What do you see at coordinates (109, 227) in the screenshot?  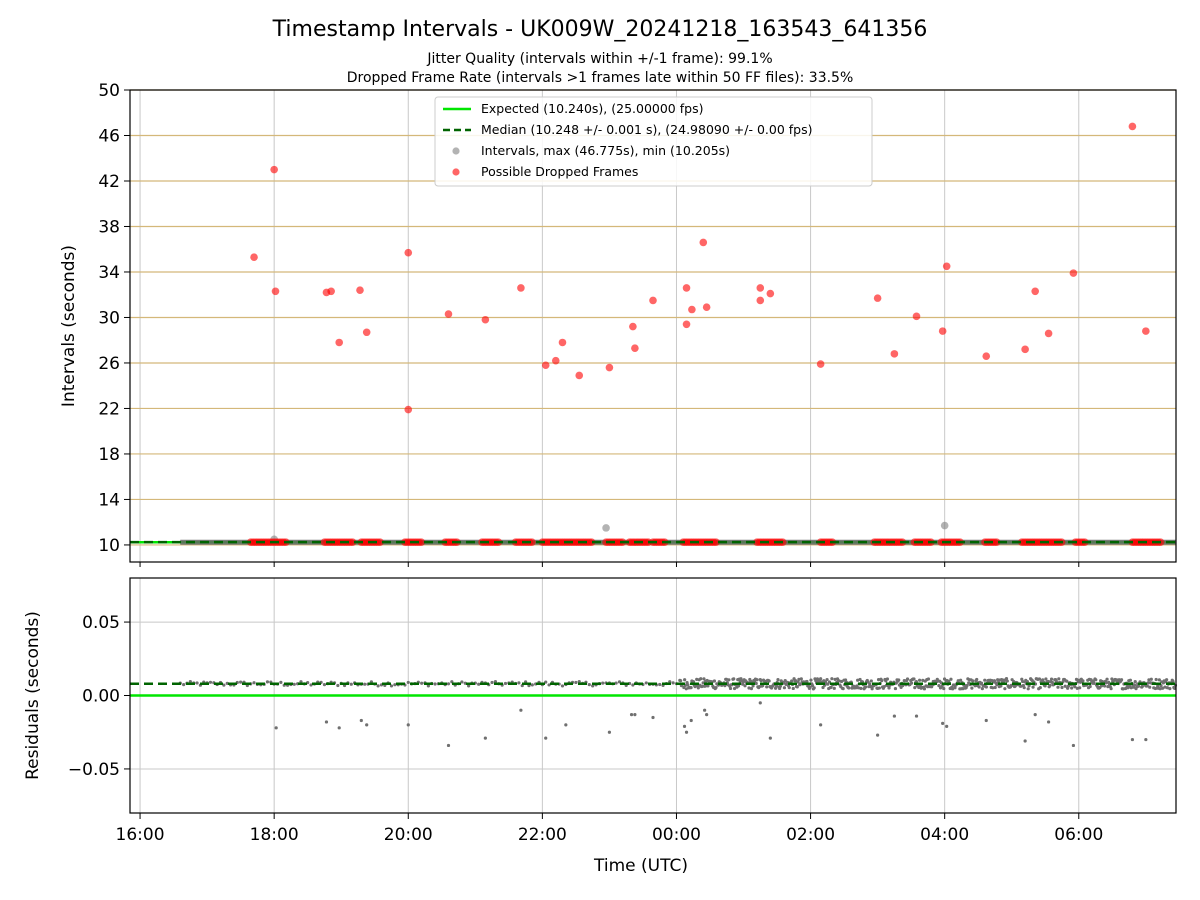 I see `top-ytick-label: 38` at bounding box center [109, 227].